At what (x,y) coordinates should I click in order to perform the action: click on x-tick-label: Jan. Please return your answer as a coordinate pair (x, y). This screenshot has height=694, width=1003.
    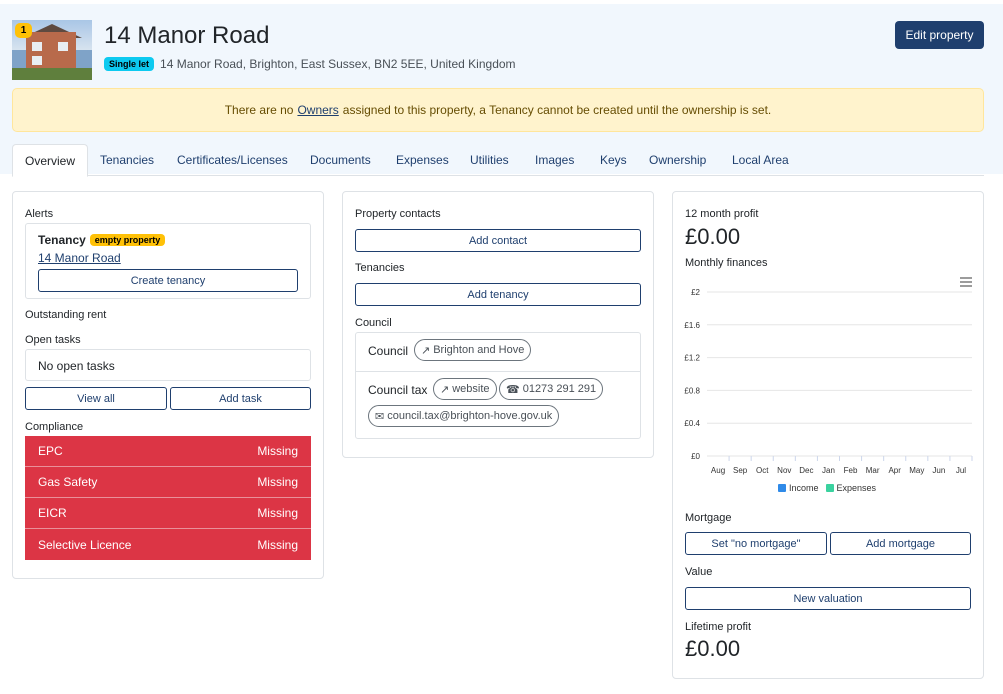
    Looking at the image, I should click on (828, 470).